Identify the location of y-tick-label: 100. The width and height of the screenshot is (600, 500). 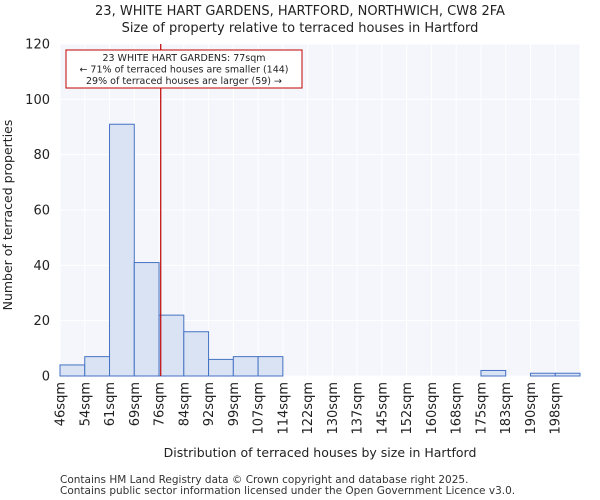
(37, 100).